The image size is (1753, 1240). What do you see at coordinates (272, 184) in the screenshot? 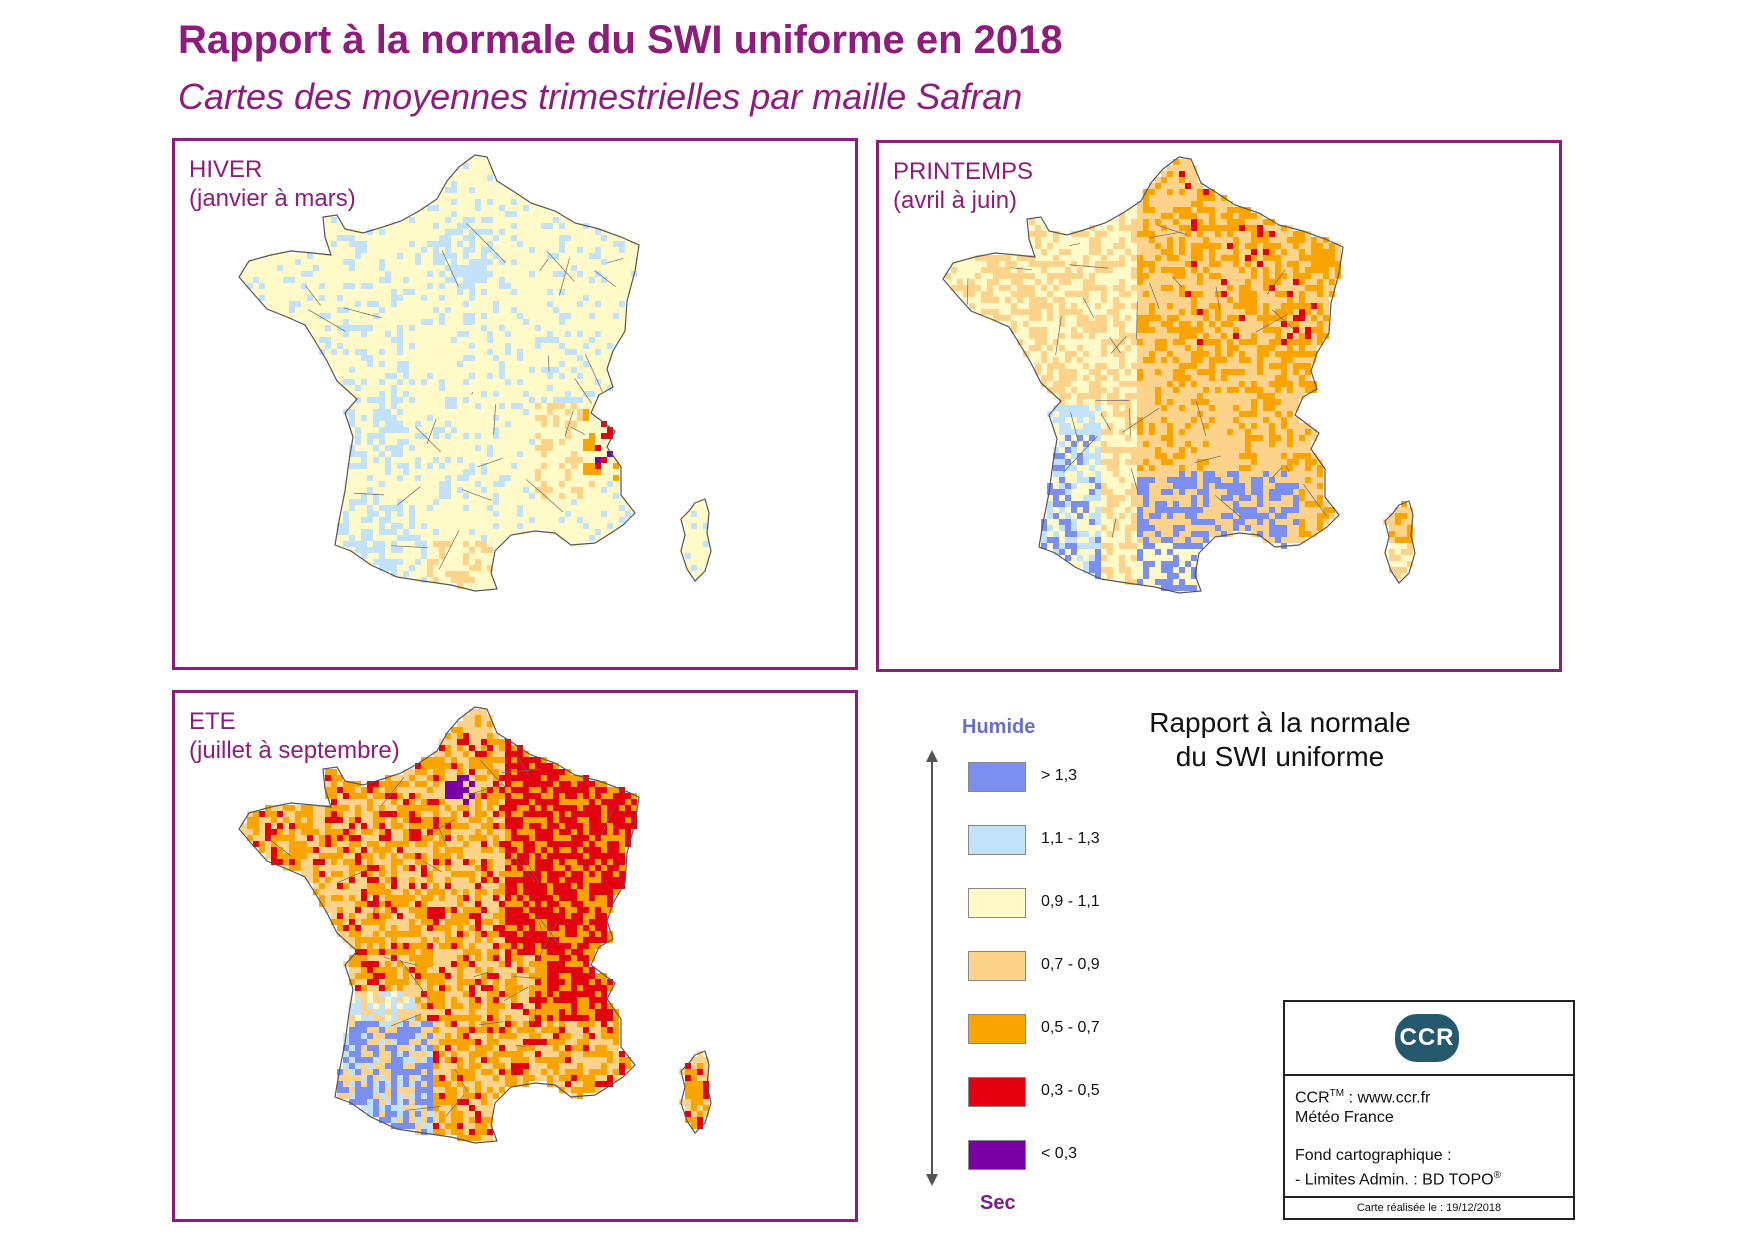
I see `panel-label-hiver: HIVER (janvier à mars)` at bounding box center [272, 184].